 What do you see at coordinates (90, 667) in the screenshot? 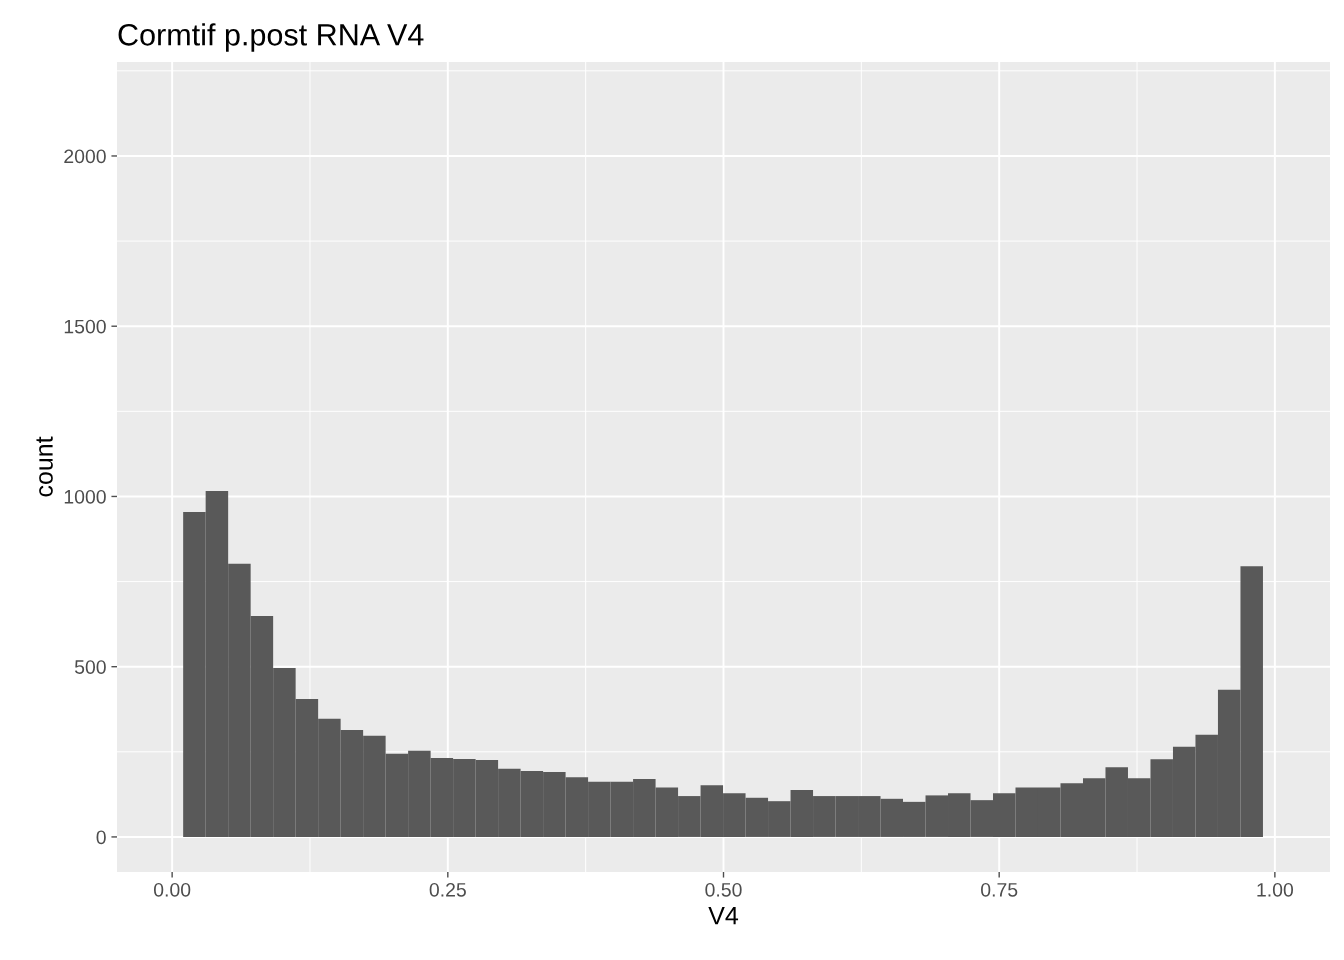
I see `y-tick-label: 500` at bounding box center [90, 667].